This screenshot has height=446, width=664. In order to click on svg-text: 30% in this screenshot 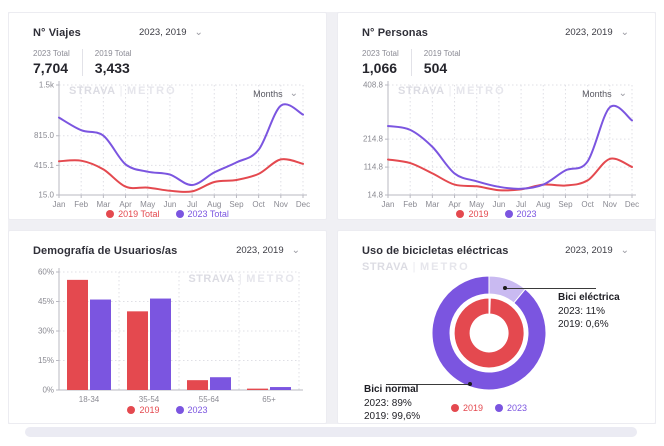, I will do `click(46, 331)`.